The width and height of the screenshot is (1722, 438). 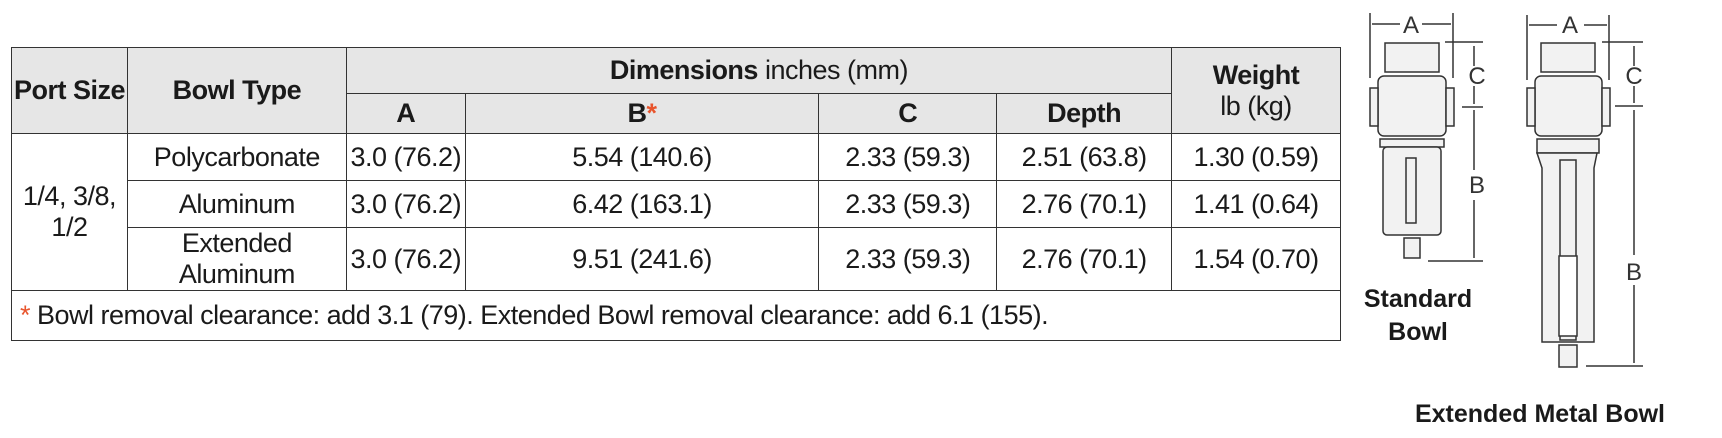 I want to click on weight-cell: 1.30 (0.59), so click(x=1256, y=157).